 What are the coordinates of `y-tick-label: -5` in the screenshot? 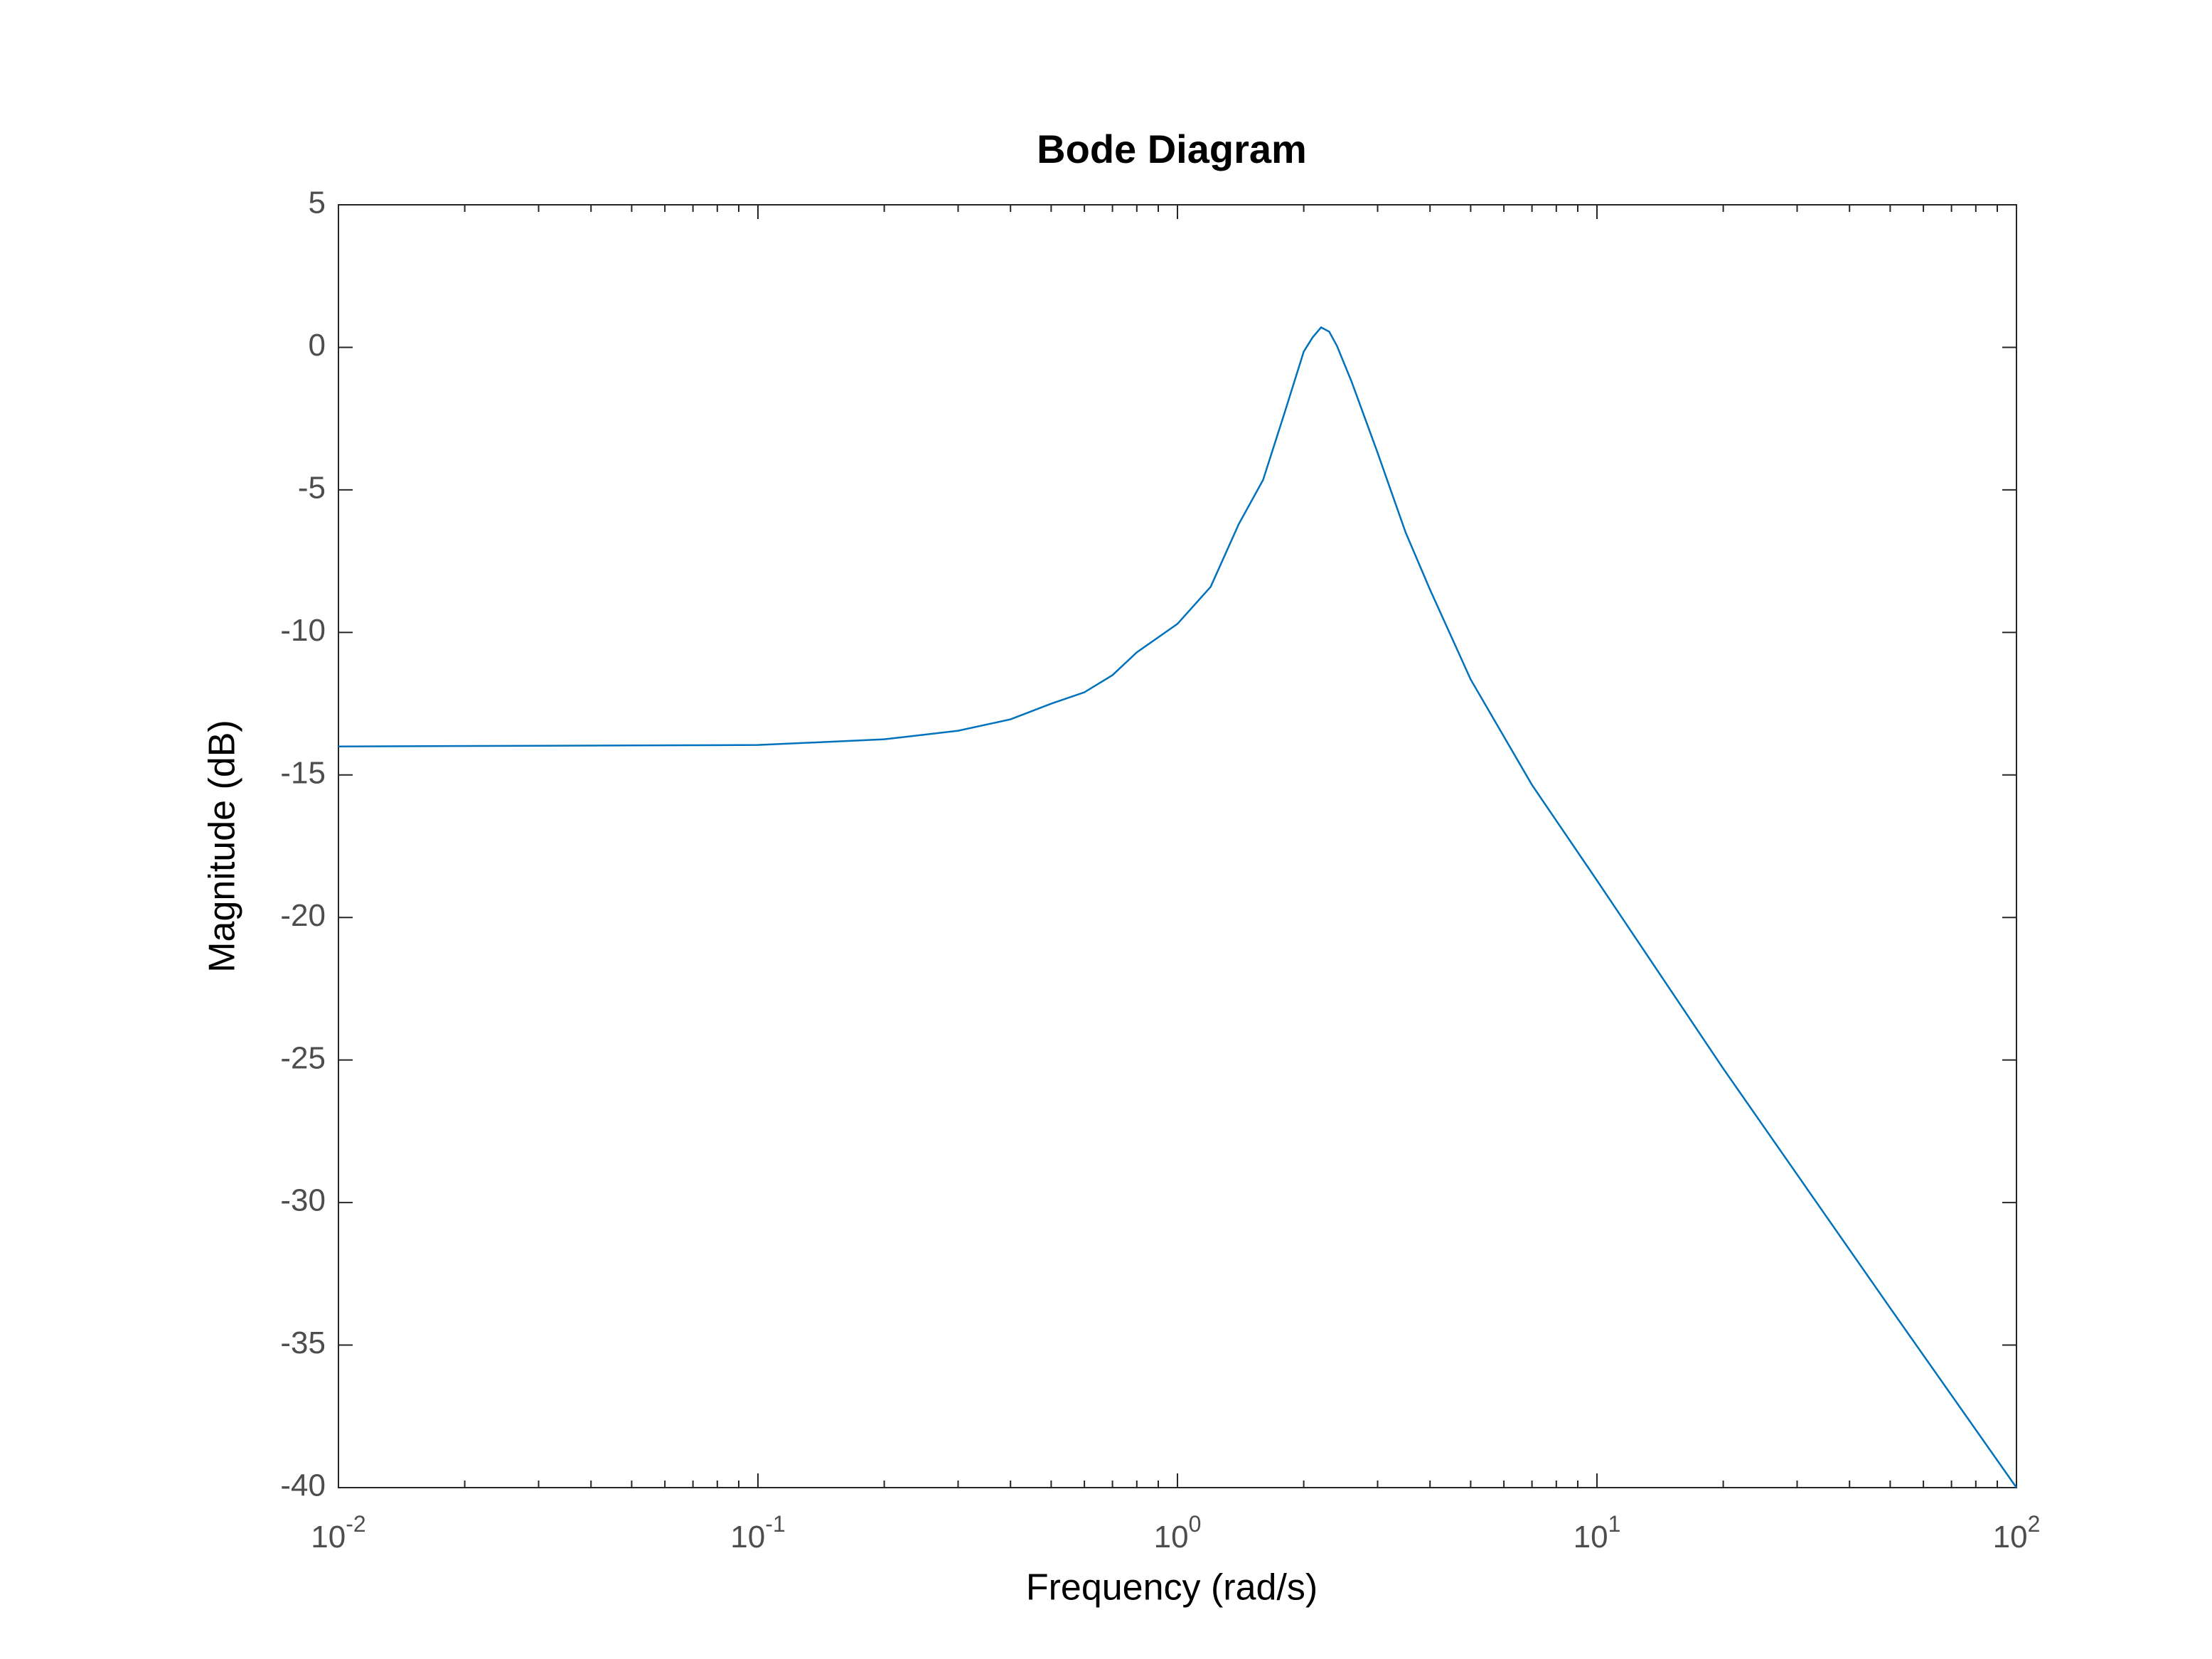 It's located at (312, 488).